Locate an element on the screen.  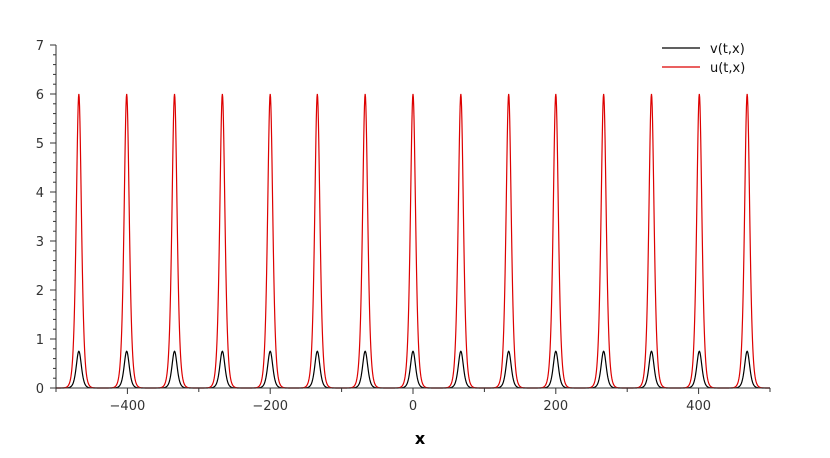
x-tick-label: 200 is located at coordinates (555, 406).